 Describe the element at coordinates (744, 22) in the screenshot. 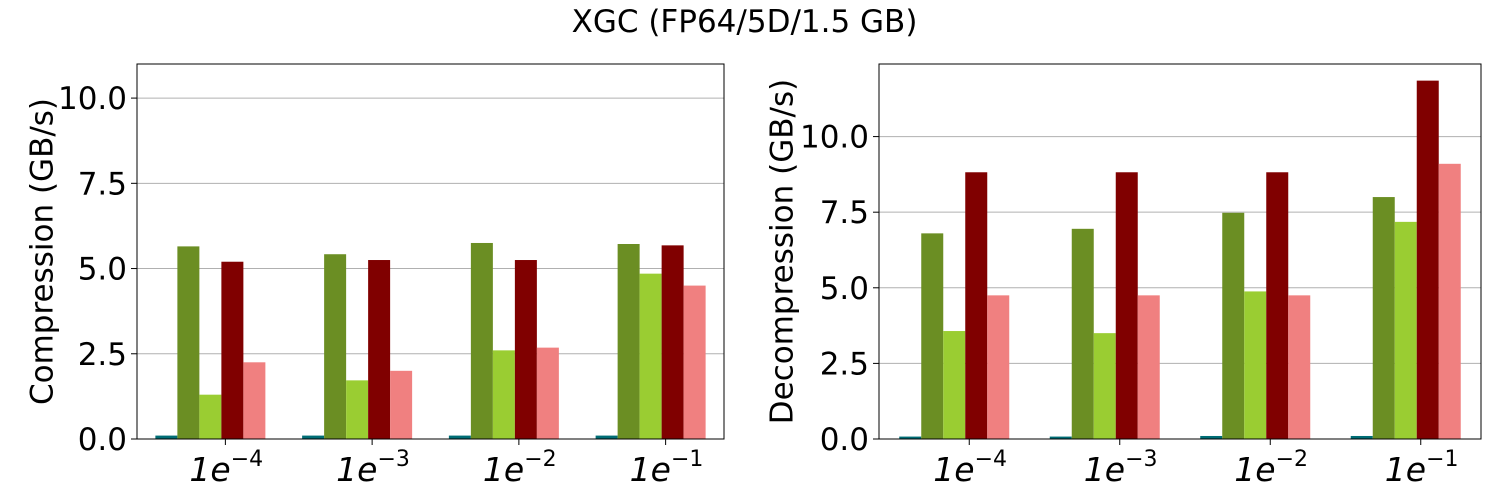

I see `figure-title: XGC (FP64/5D/1.5 GB)` at that location.